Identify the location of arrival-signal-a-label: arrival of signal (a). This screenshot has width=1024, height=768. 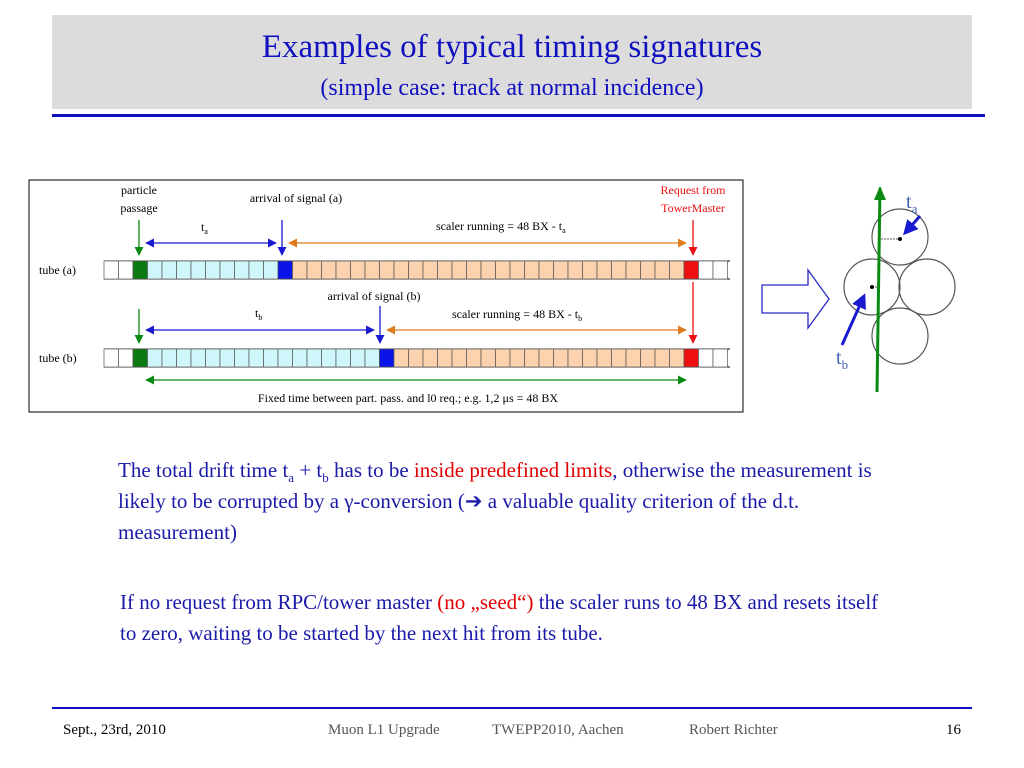
(296, 198).